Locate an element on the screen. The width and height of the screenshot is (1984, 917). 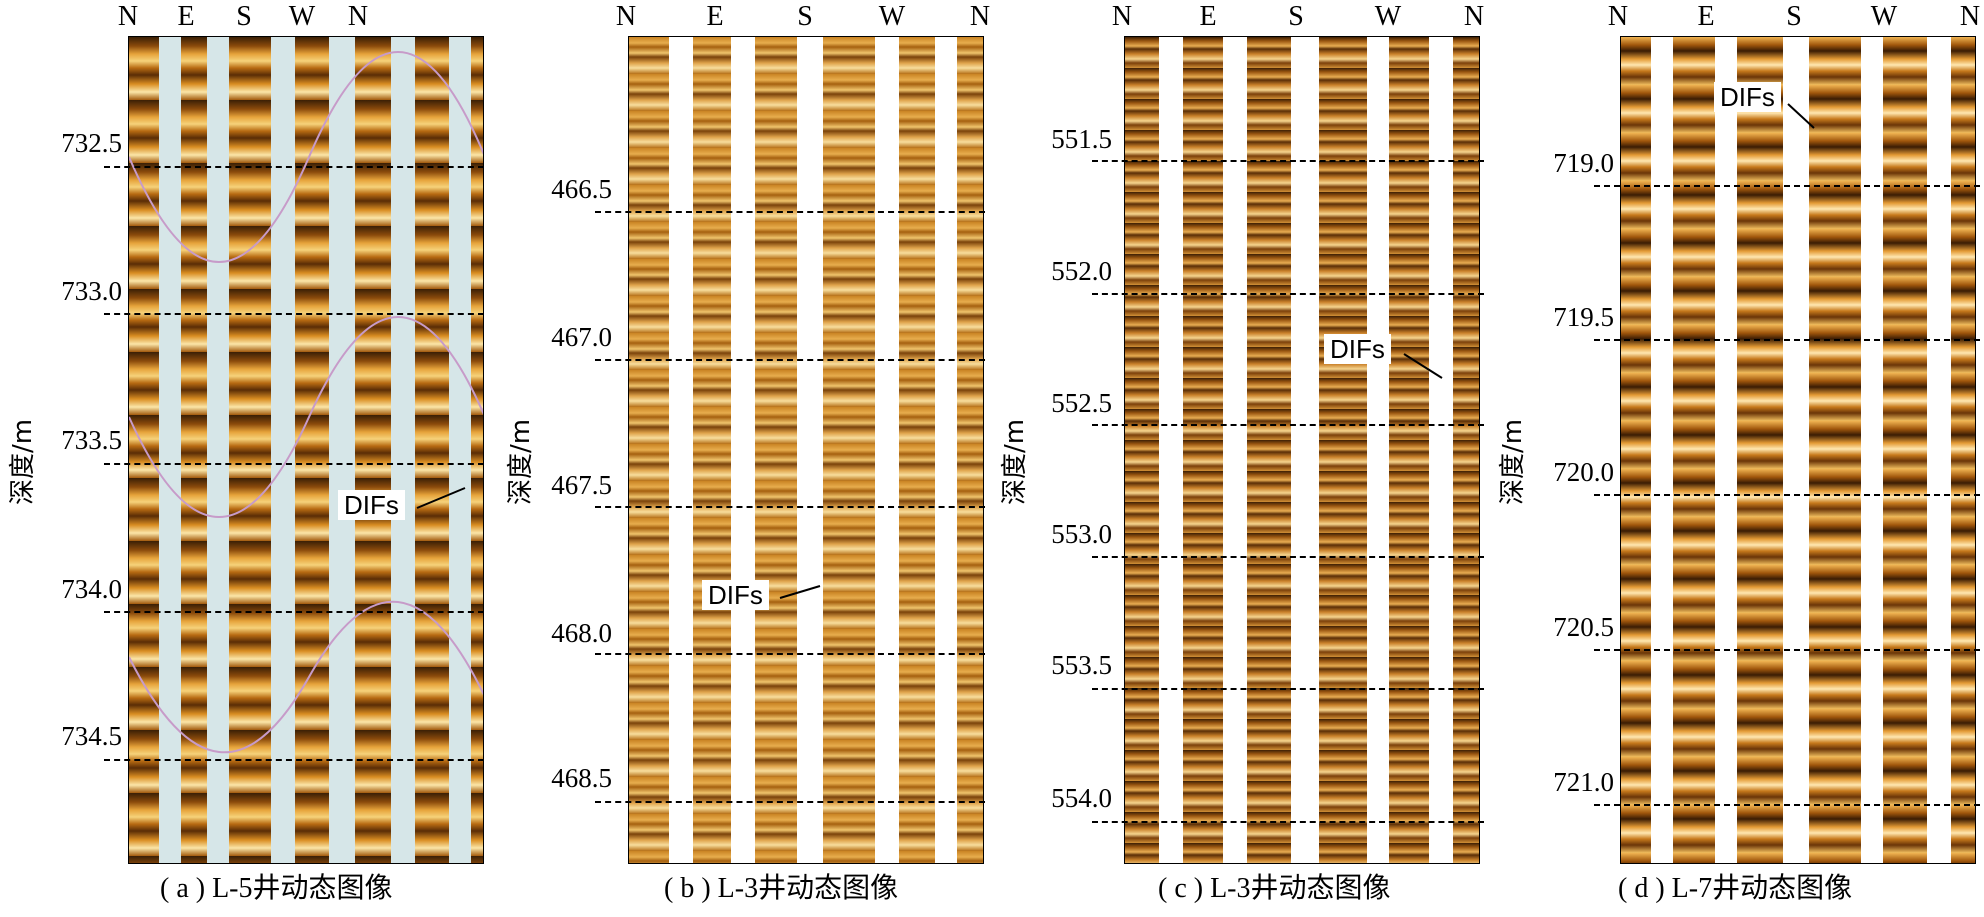
depth-label: 552.0 is located at coordinates (1081, 271).